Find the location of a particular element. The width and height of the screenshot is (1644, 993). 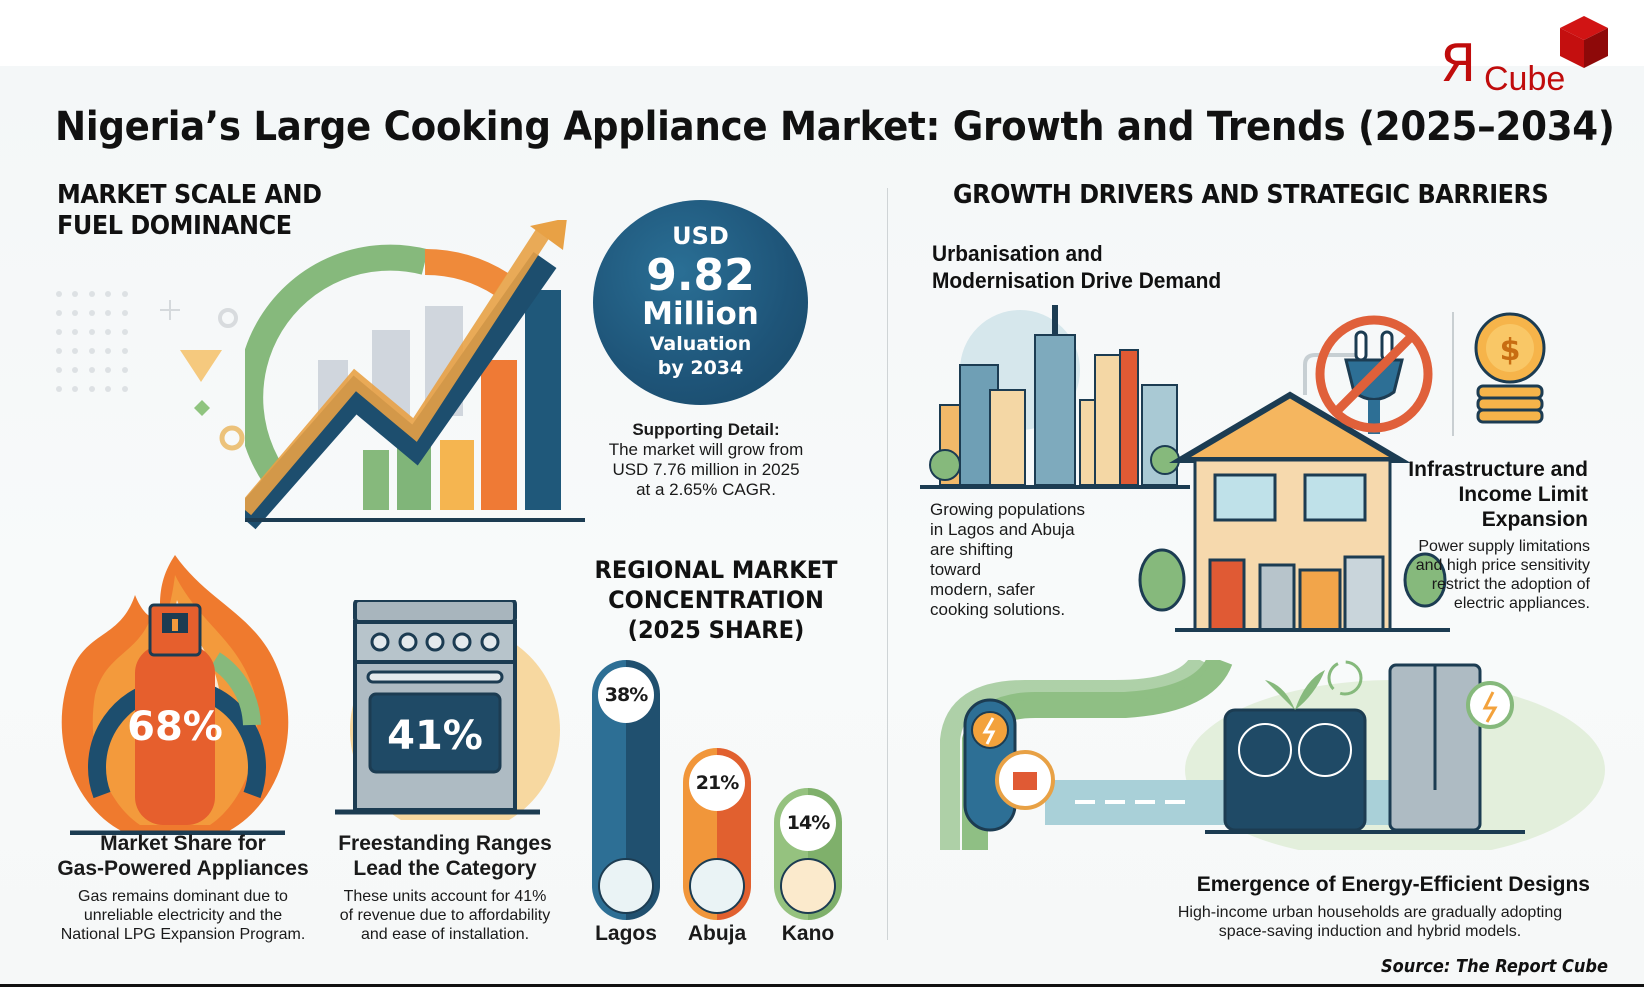

gas-cylinder-flame-icon: 68% is located at coordinates (175, 695).